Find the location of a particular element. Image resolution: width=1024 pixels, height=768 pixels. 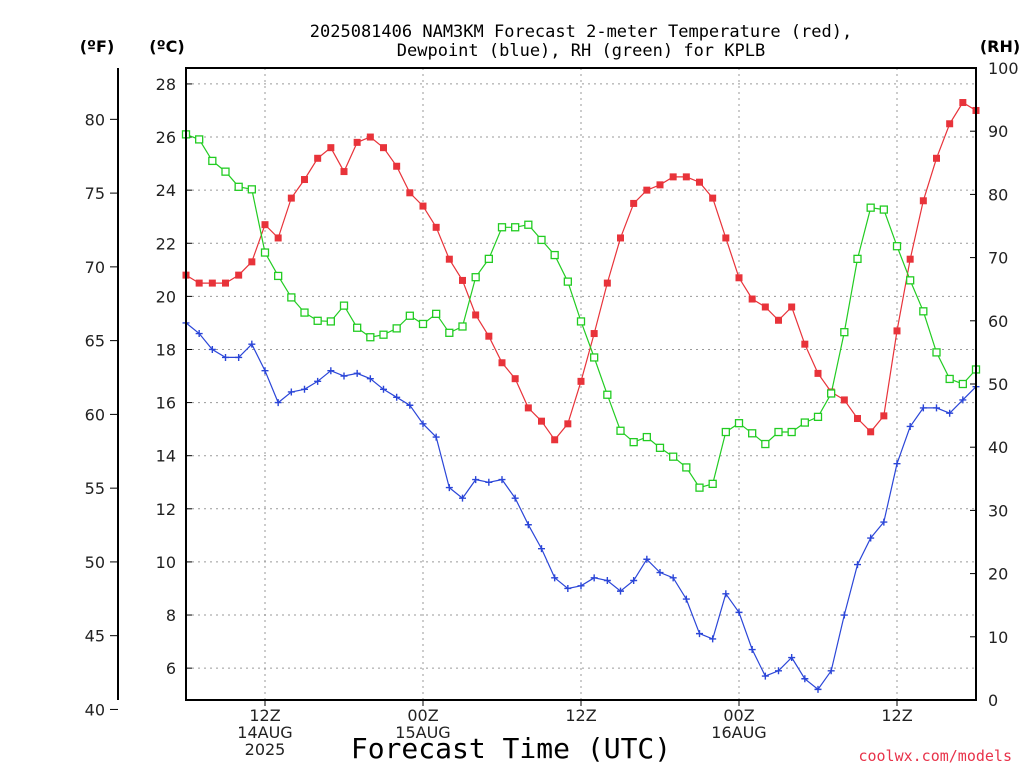

celsius-tick-label: 10 is located at coordinates (166, 562).